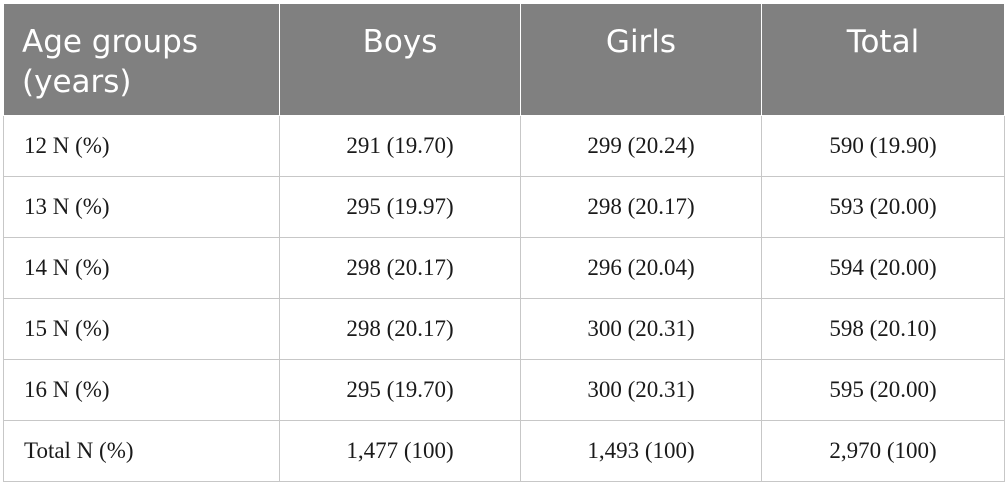 This screenshot has height=501, width=1005. What do you see at coordinates (141, 390) in the screenshot?
I see `row-label: 16 N (%)` at bounding box center [141, 390].